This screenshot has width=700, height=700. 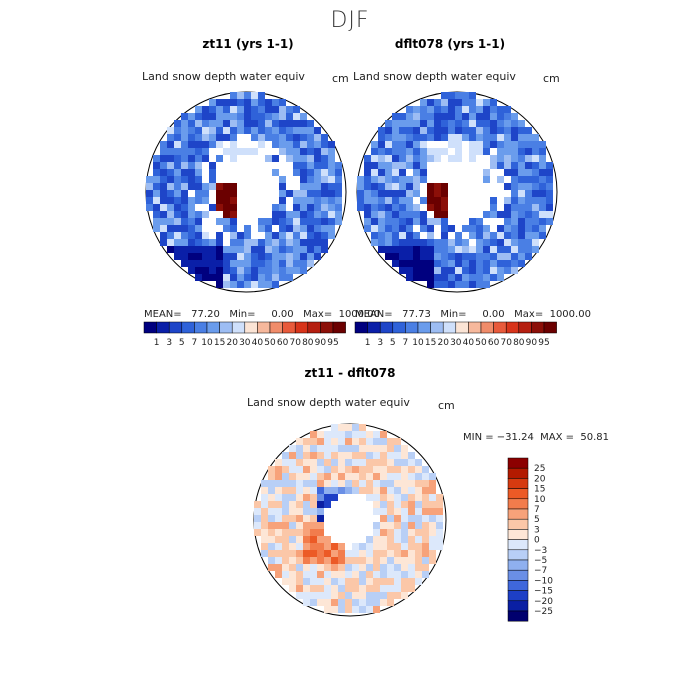 What do you see at coordinates (481, 342) in the screenshot?
I see `colorbar-tick-label: 50` at bounding box center [481, 342].